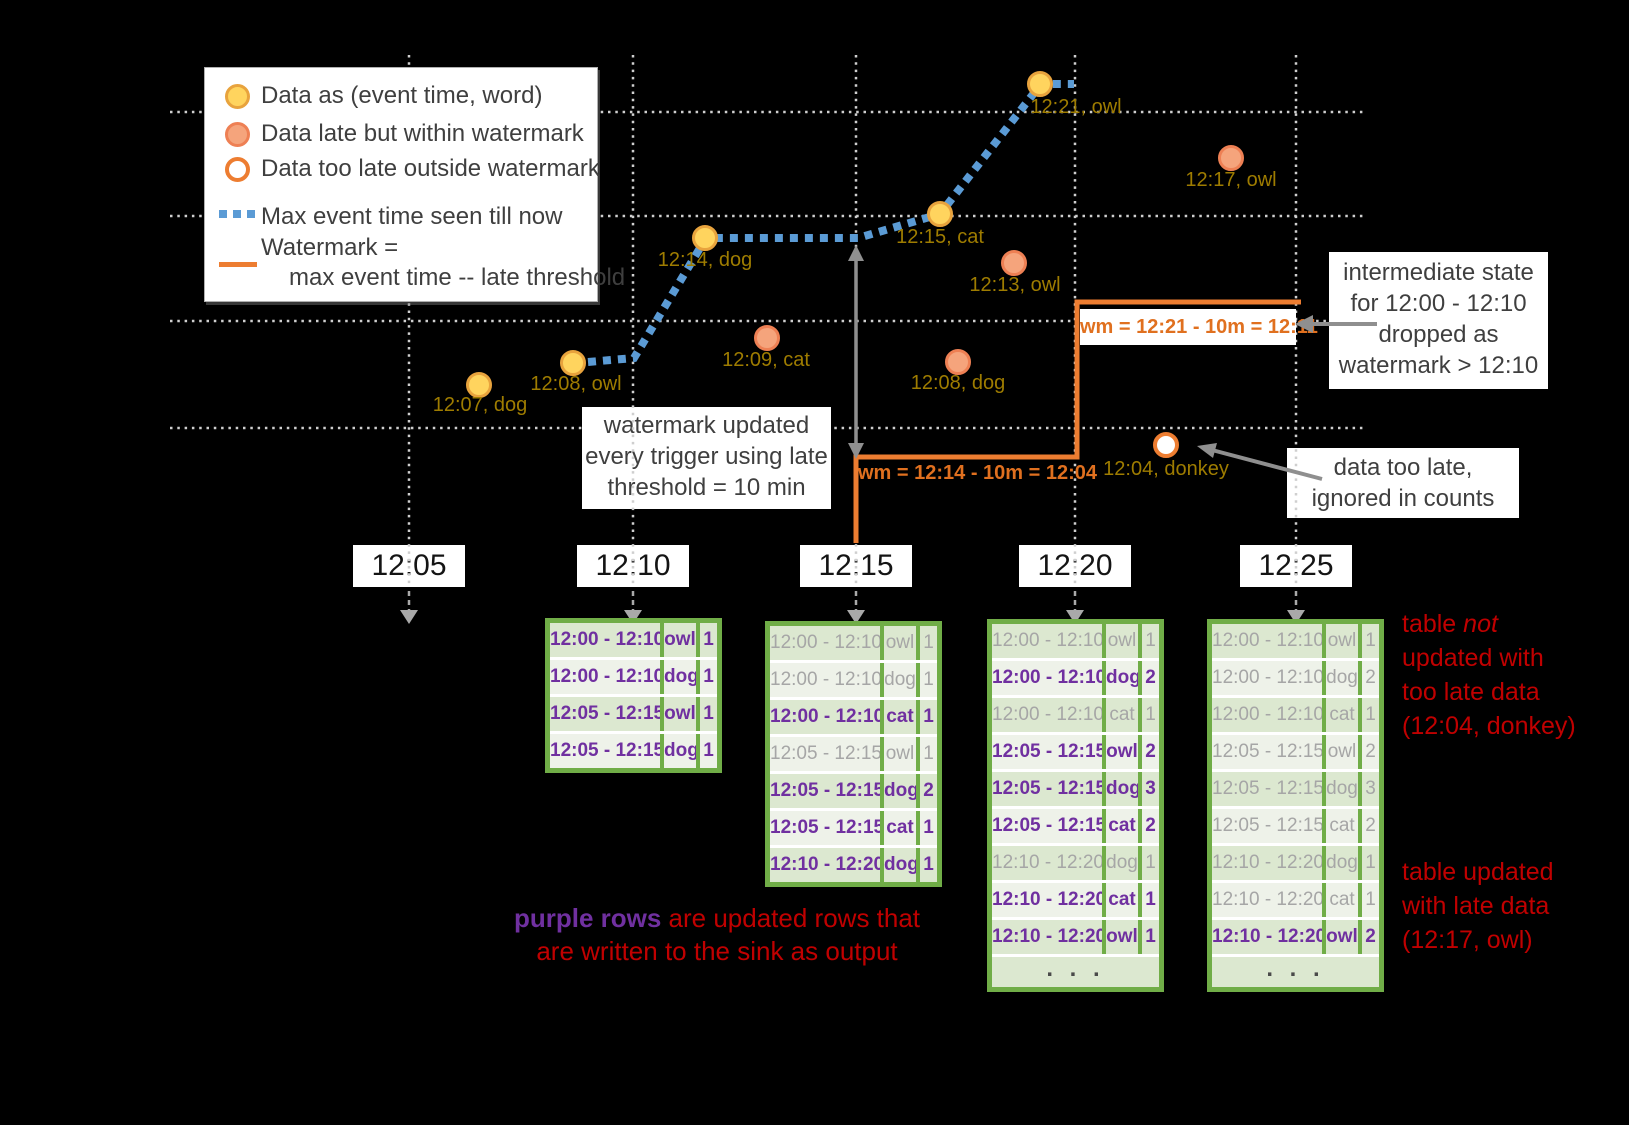  I want to click on max-event-time-line, so click(830, 223).